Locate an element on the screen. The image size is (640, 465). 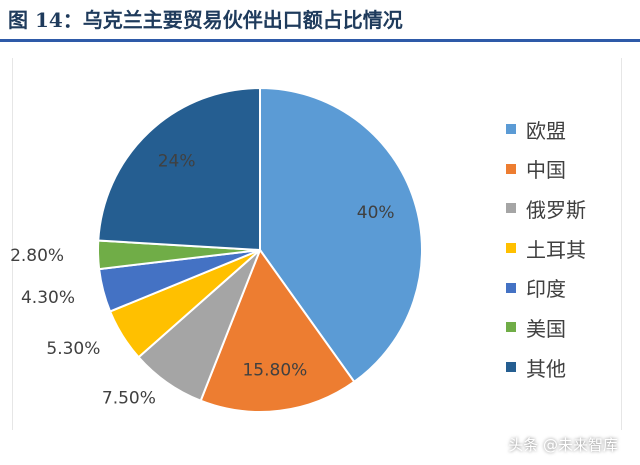
legend-item-5: 印度 is located at coordinates (566, 288).